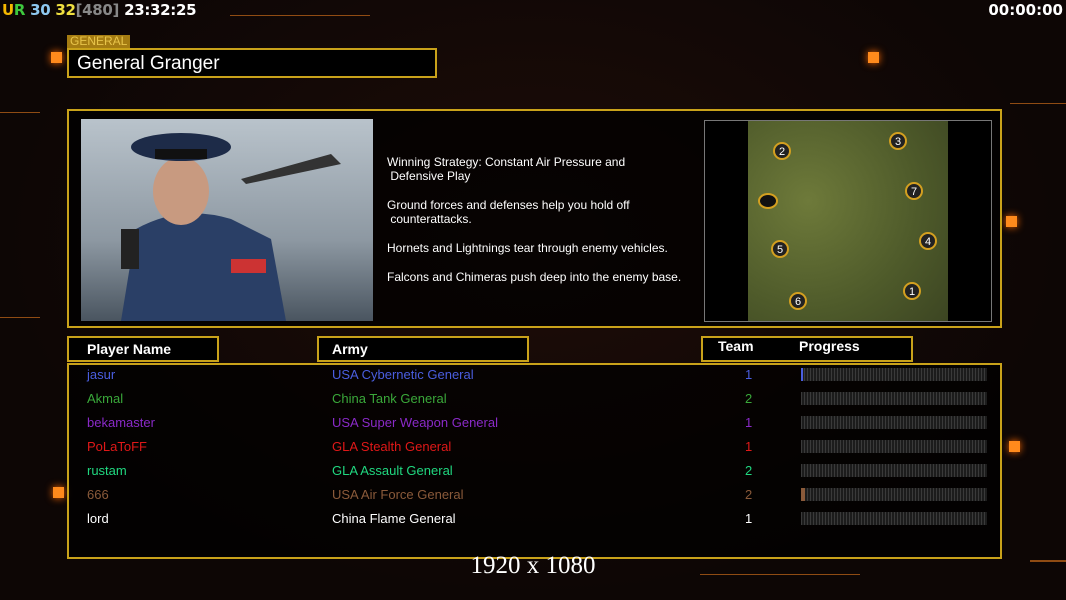  Describe the element at coordinates (160, 10) in the screenshot. I see `clock-time: 23:32:25` at that location.